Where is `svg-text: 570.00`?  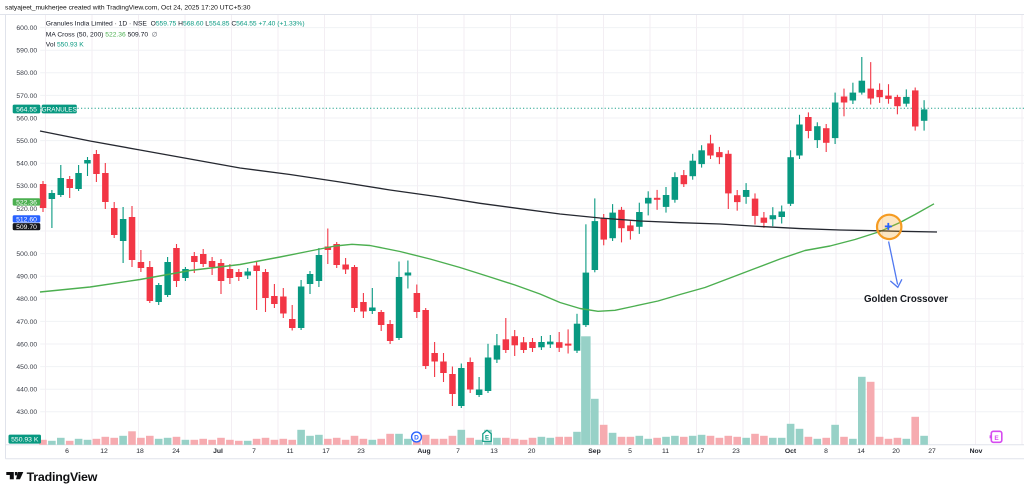 svg-text: 570.00 is located at coordinates (26, 96).